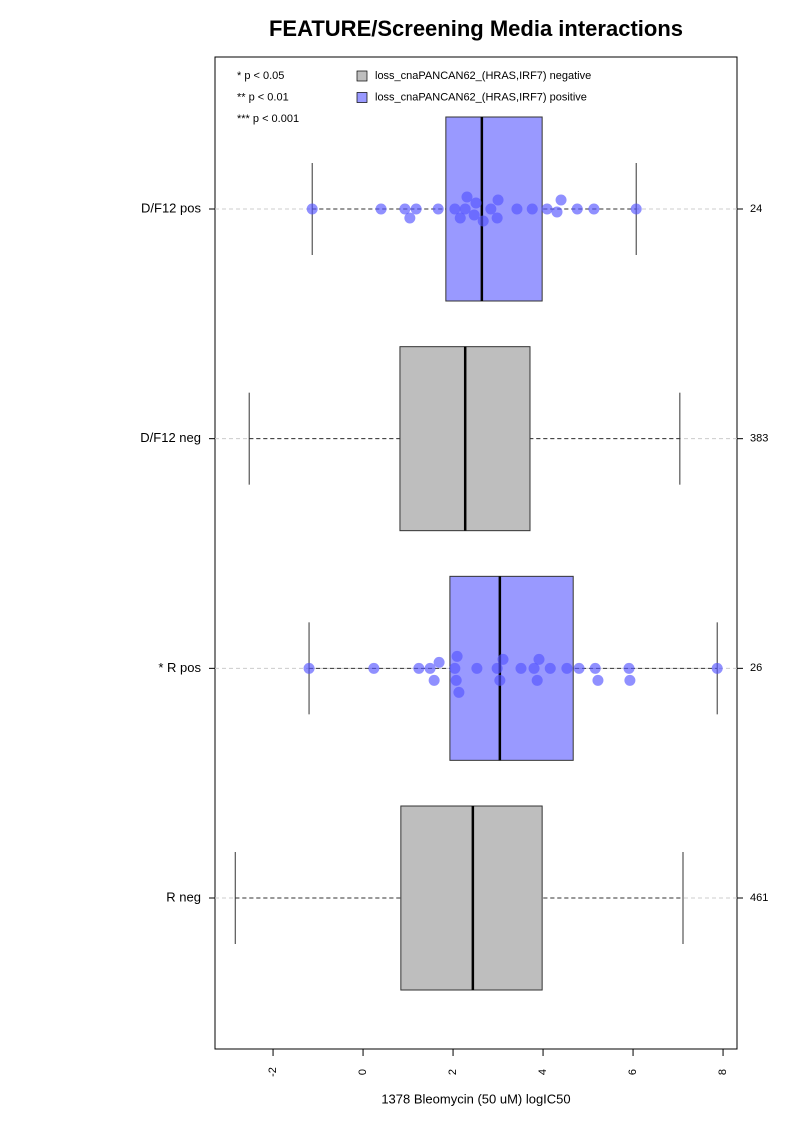  I want to click on count-label: 383, so click(759, 439).